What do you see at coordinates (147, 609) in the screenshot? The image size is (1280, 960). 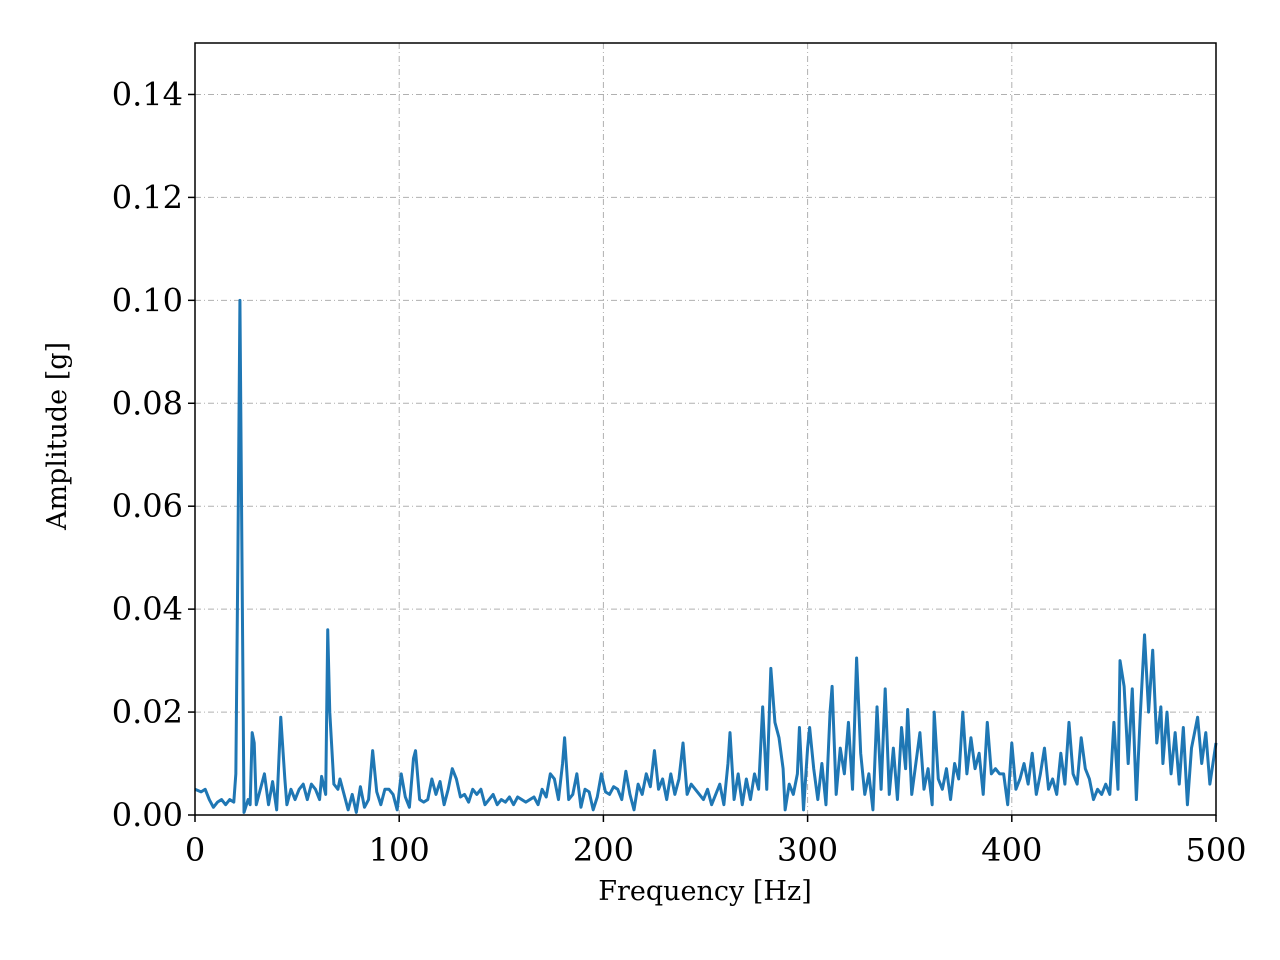 I see `y-tick-label: 0.04` at bounding box center [147, 609].